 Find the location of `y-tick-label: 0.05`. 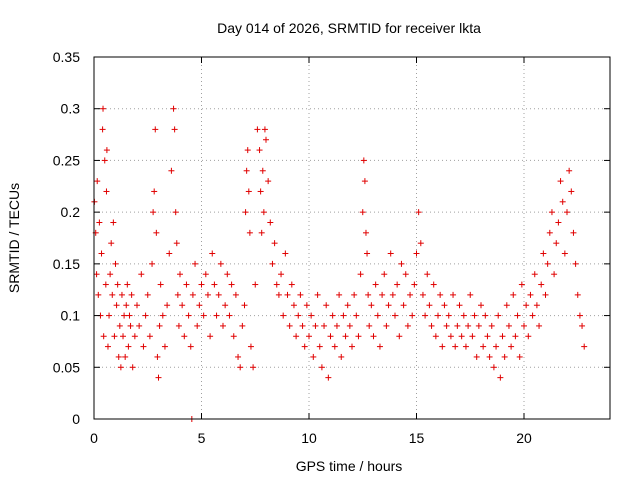

y-tick-label: 0.05 is located at coordinates (66, 367).